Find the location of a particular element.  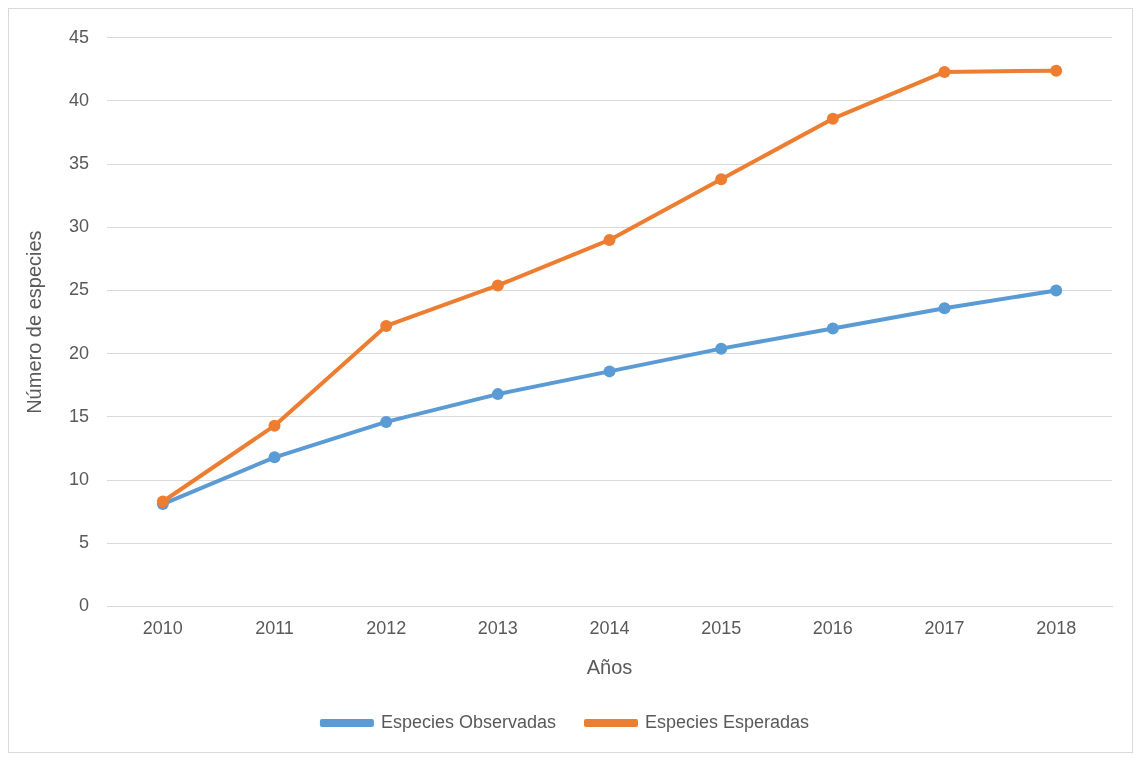

y-tick-label: 0 is located at coordinates (84, 605).